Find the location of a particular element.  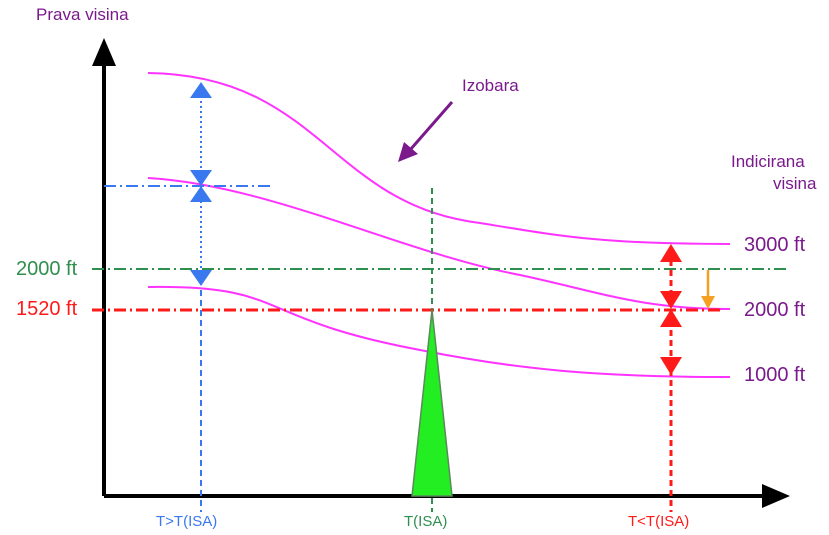

isobar-label-3000ft: 3000 ft is located at coordinates (775, 245).